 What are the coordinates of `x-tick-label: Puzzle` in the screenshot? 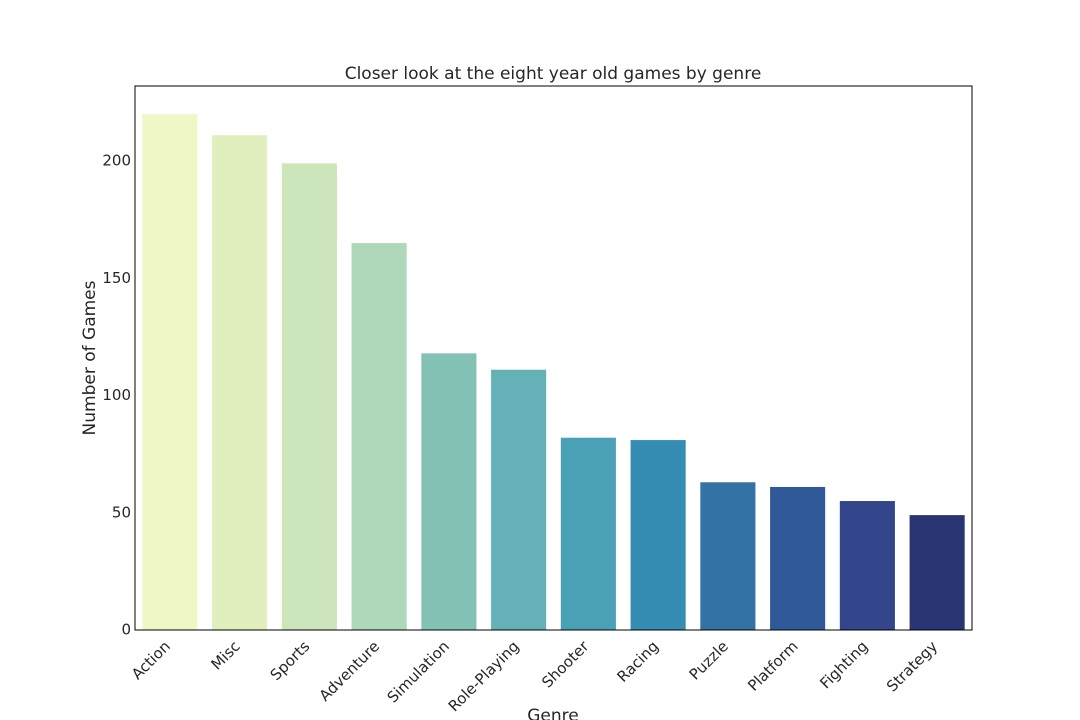 It's located at (709, 660).